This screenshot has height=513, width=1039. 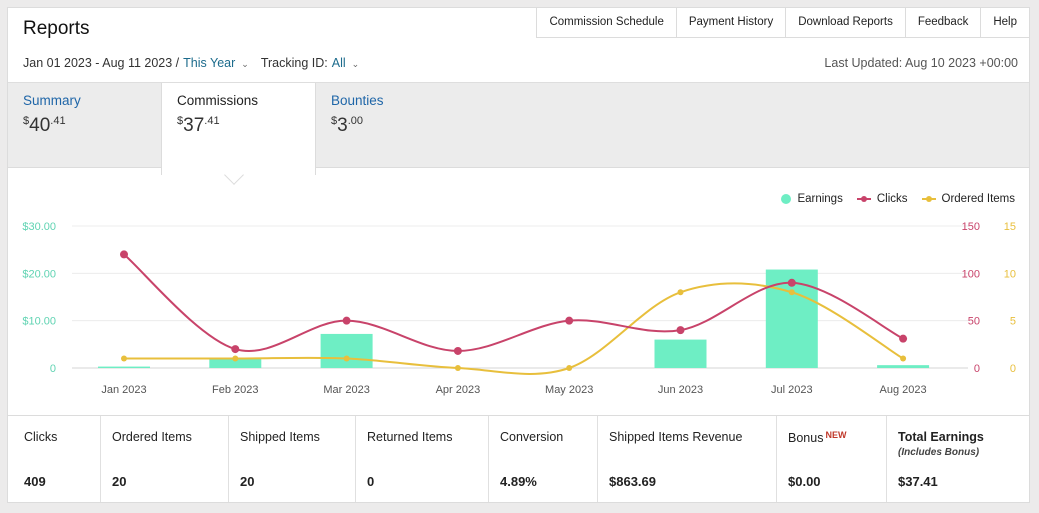 I want to click on tab-amount: $3.00, so click(x=347, y=125).